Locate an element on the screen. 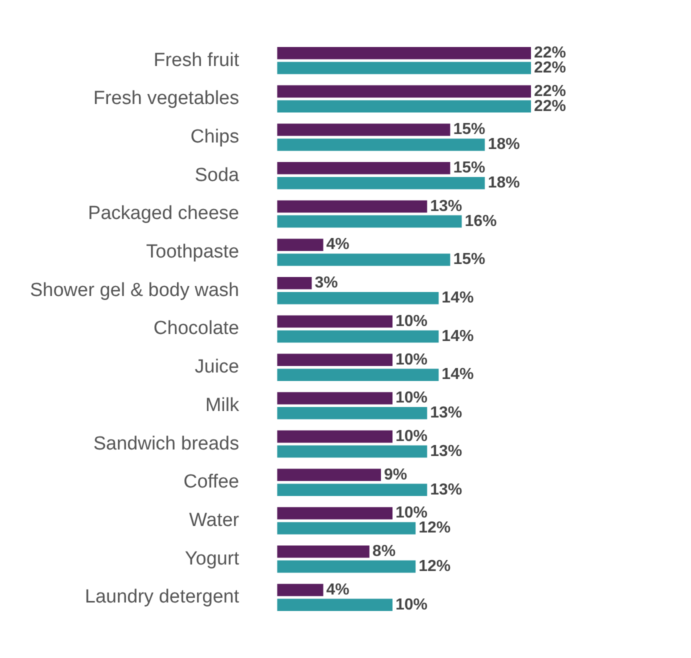 The width and height of the screenshot is (691, 658). y-tick-label: Chips is located at coordinates (215, 137).